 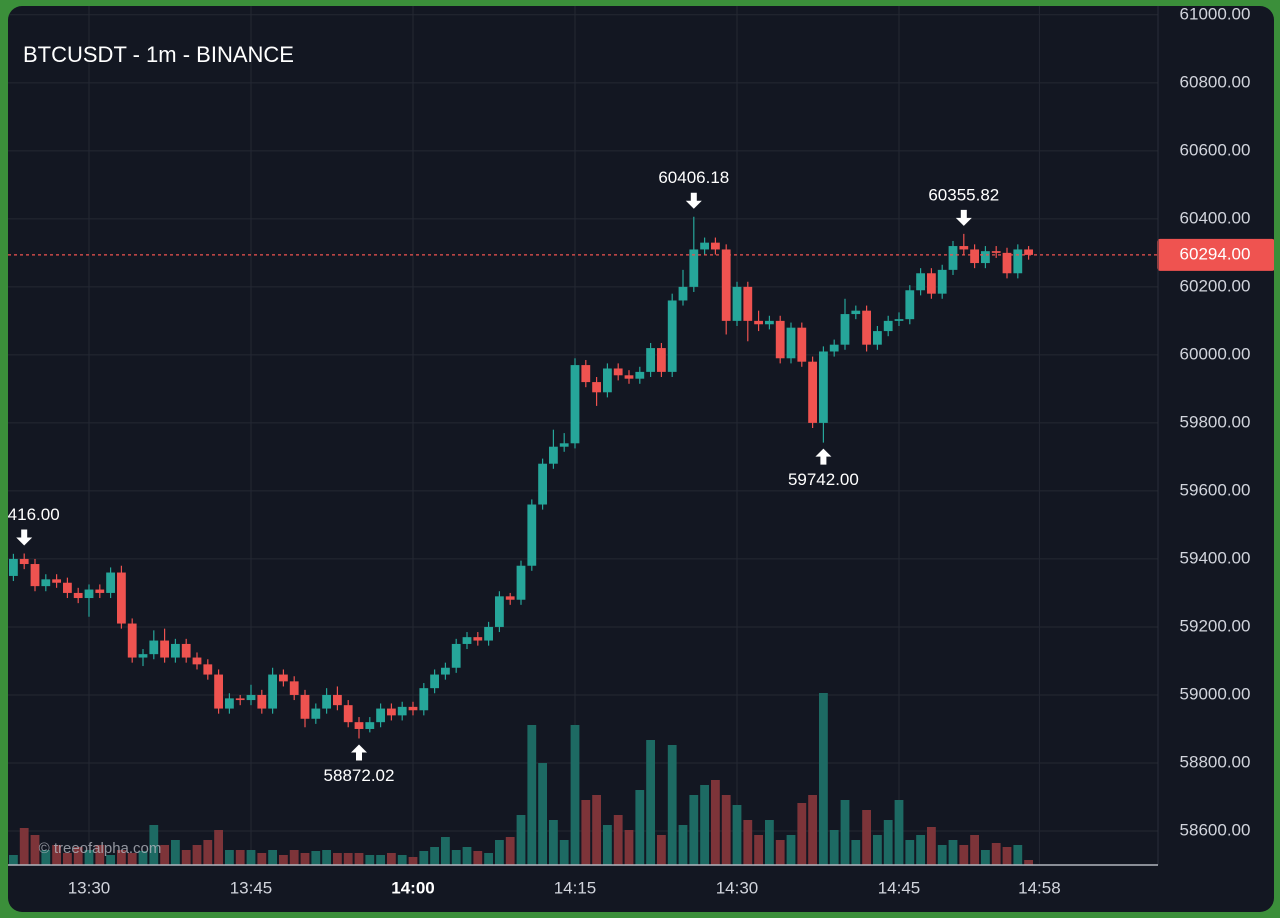 What do you see at coordinates (34, 514) in the screenshot?
I see `annotation-label: 59416.00` at bounding box center [34, 514].